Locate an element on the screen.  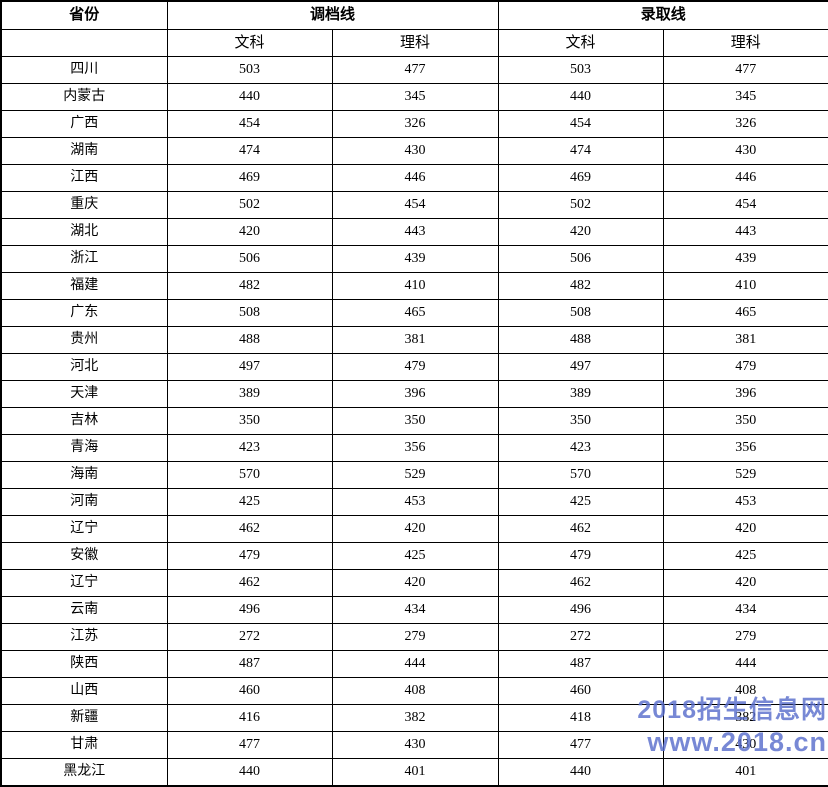
table-row: 黑龙江 440 401 440 401 is located at coordinates (414, 772).